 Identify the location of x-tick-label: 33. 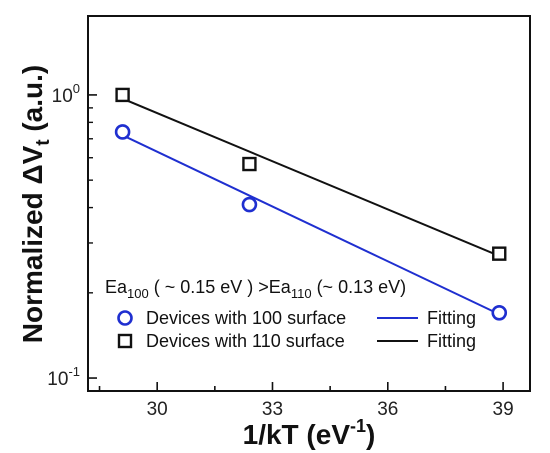
(272, 409).